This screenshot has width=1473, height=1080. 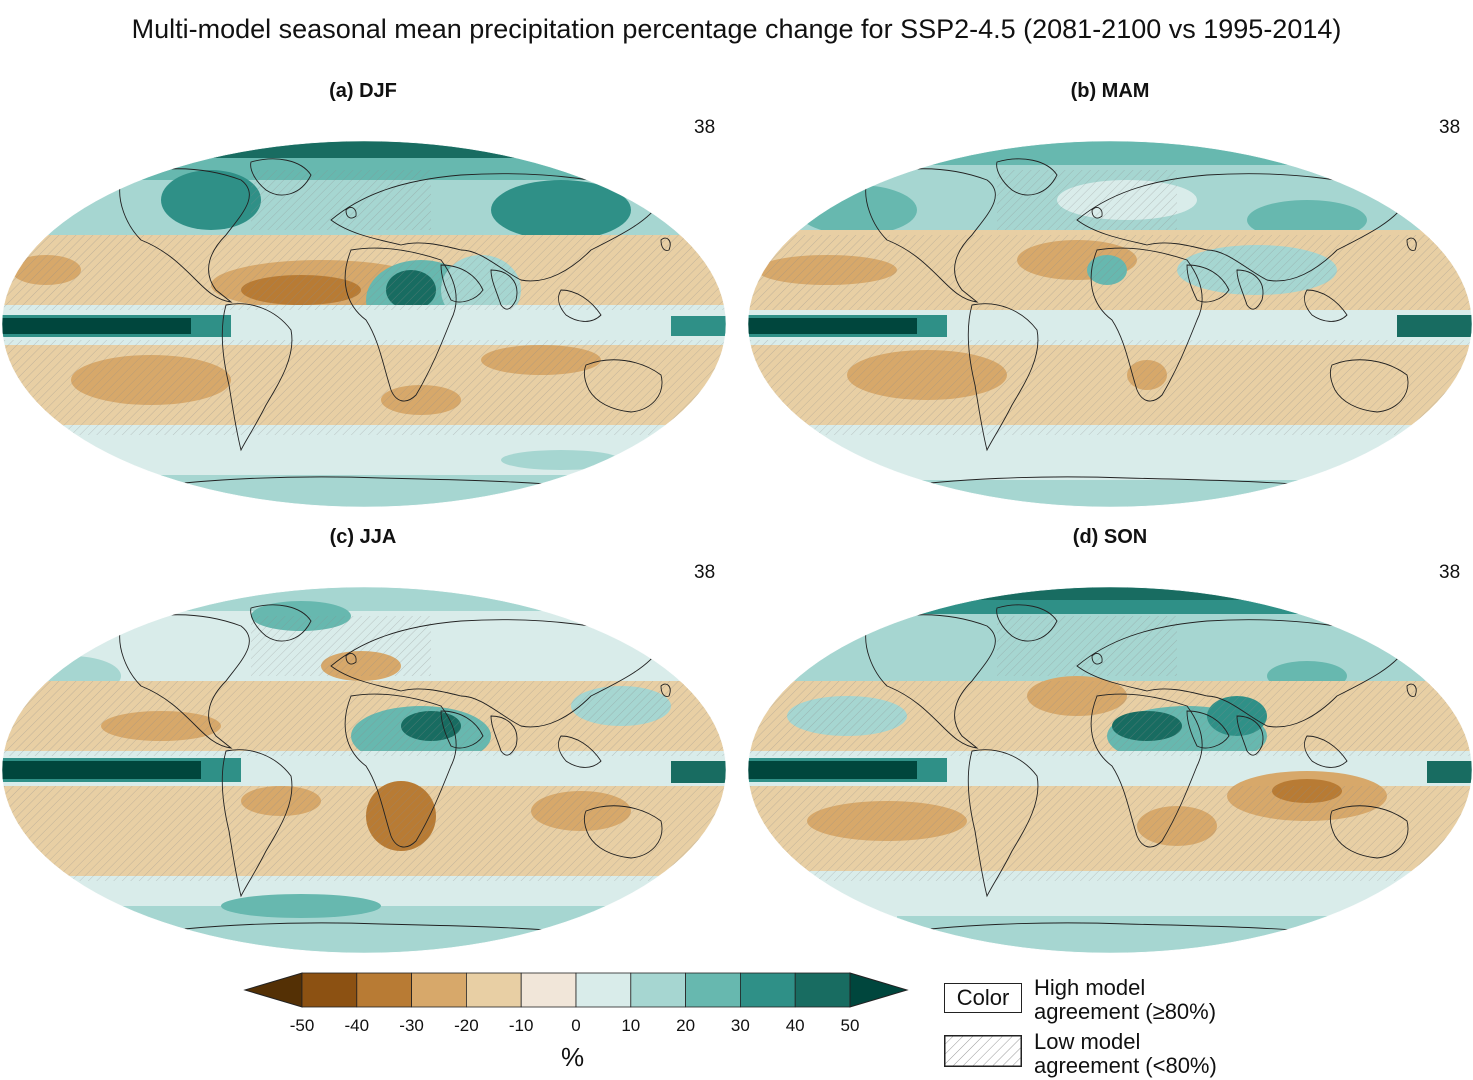 I want to click on legend-low-line2: agreement (<80%), so click(x=1125, y=1065).